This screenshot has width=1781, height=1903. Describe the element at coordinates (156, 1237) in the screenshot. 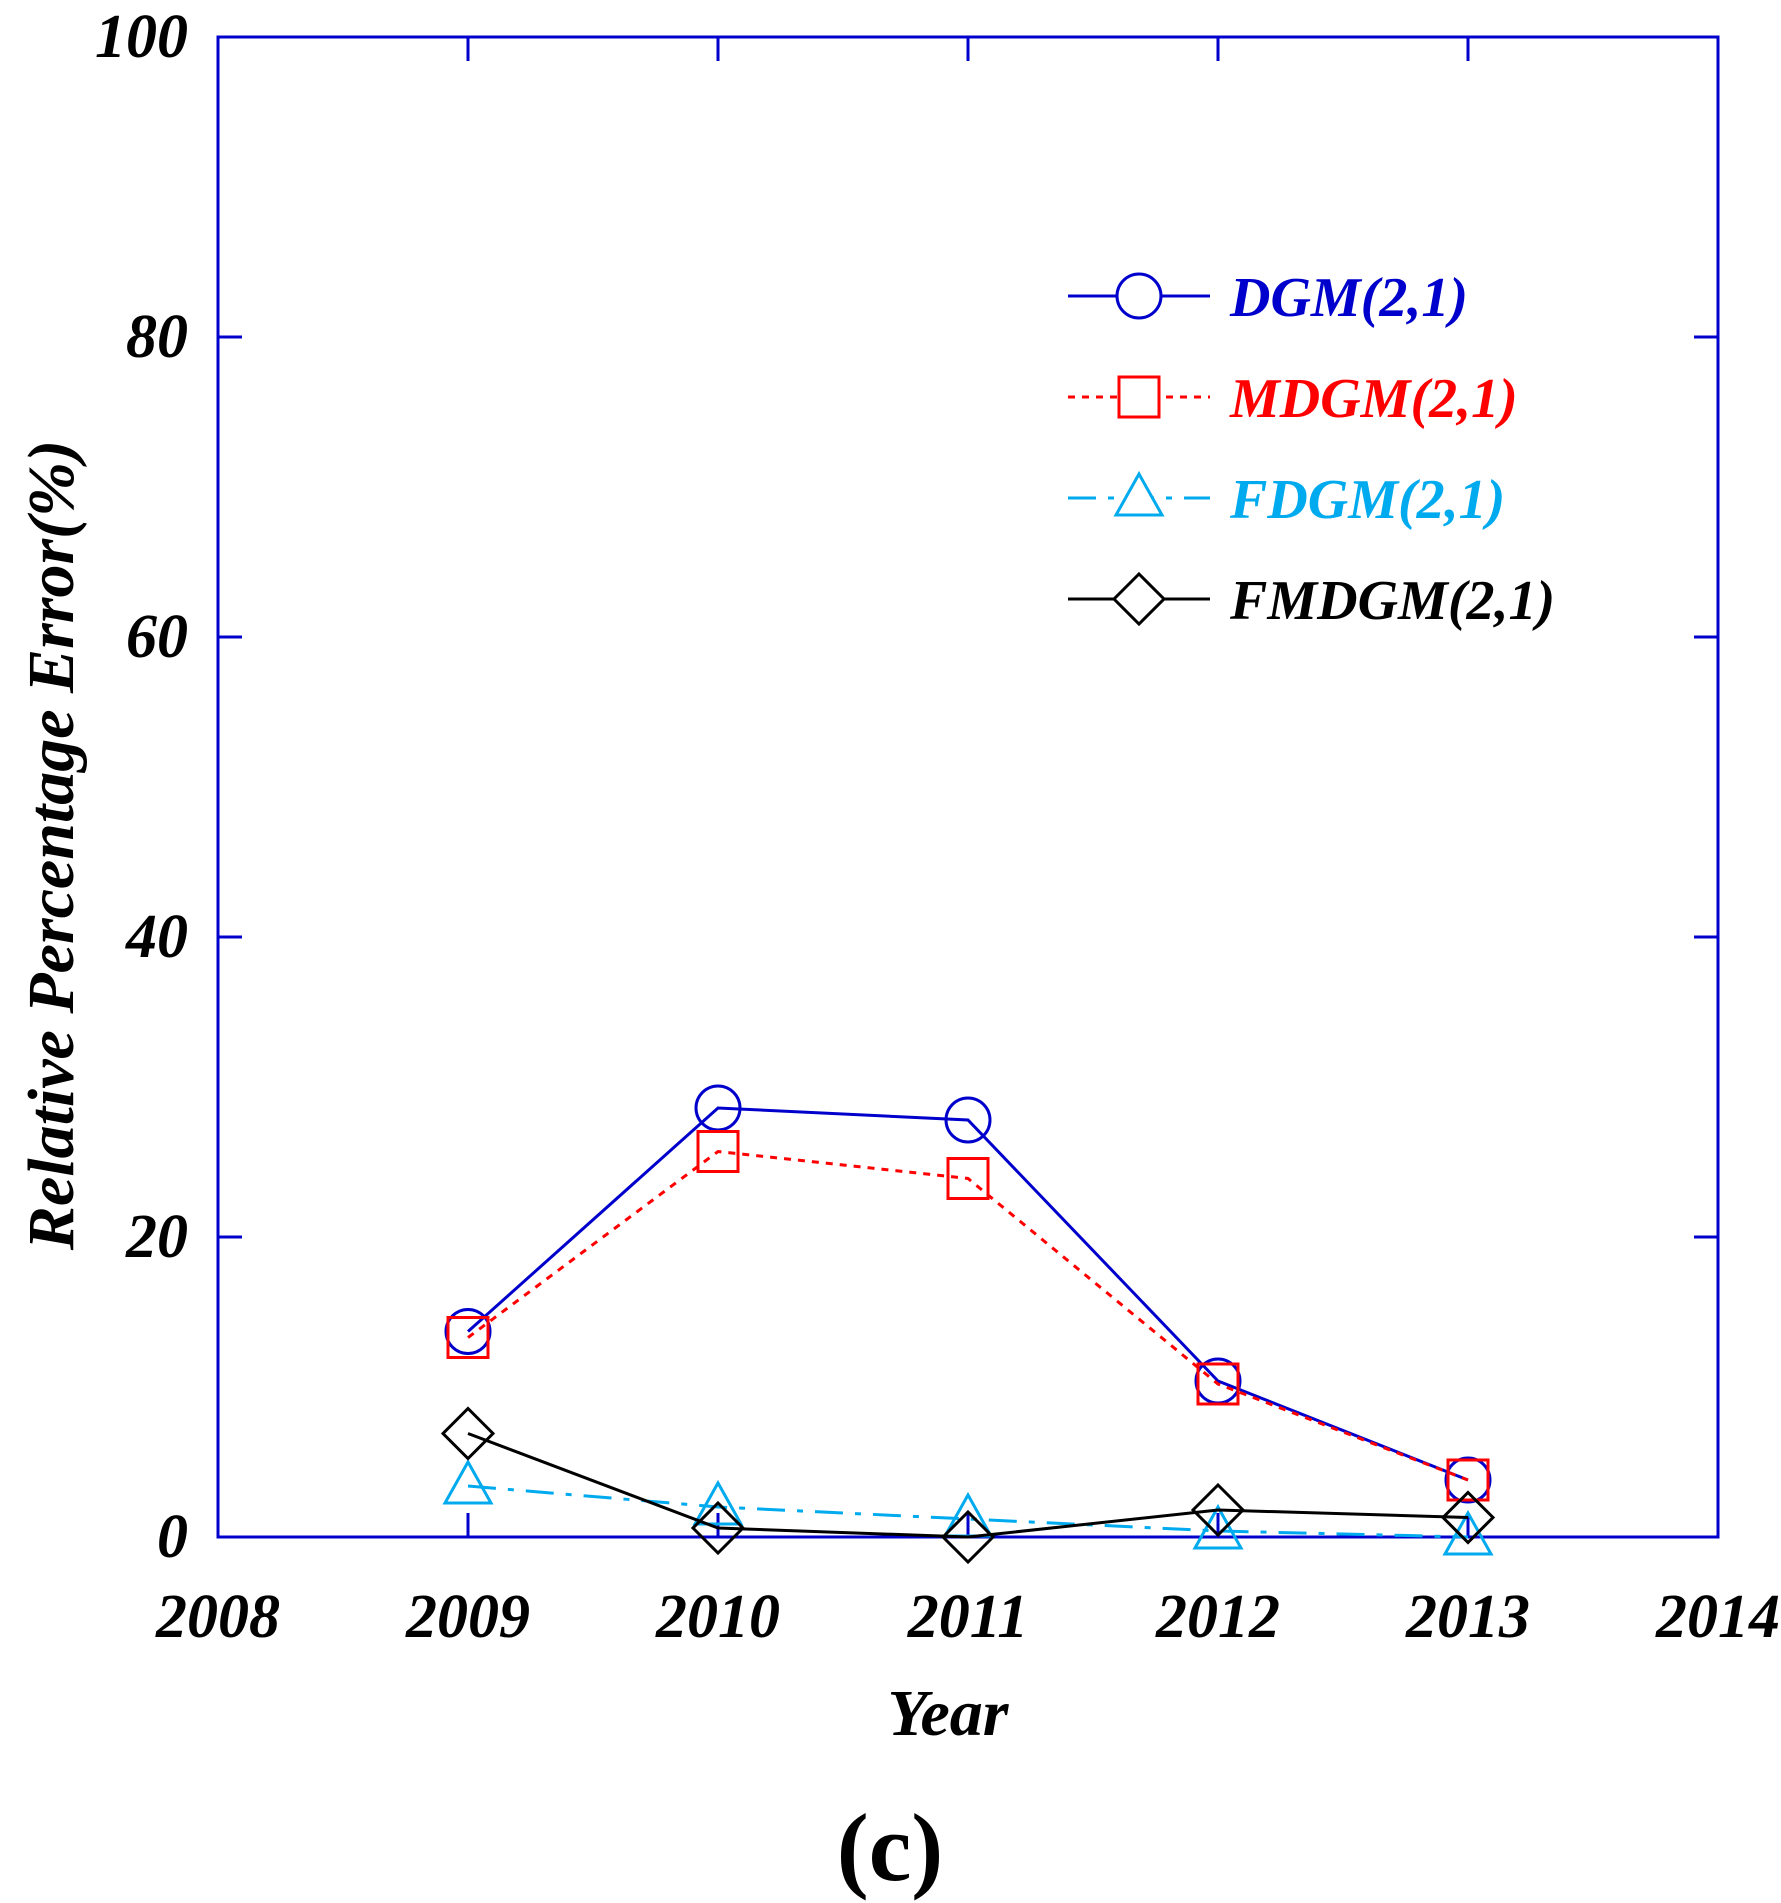

I see `y-tick-label: 20` at that location.